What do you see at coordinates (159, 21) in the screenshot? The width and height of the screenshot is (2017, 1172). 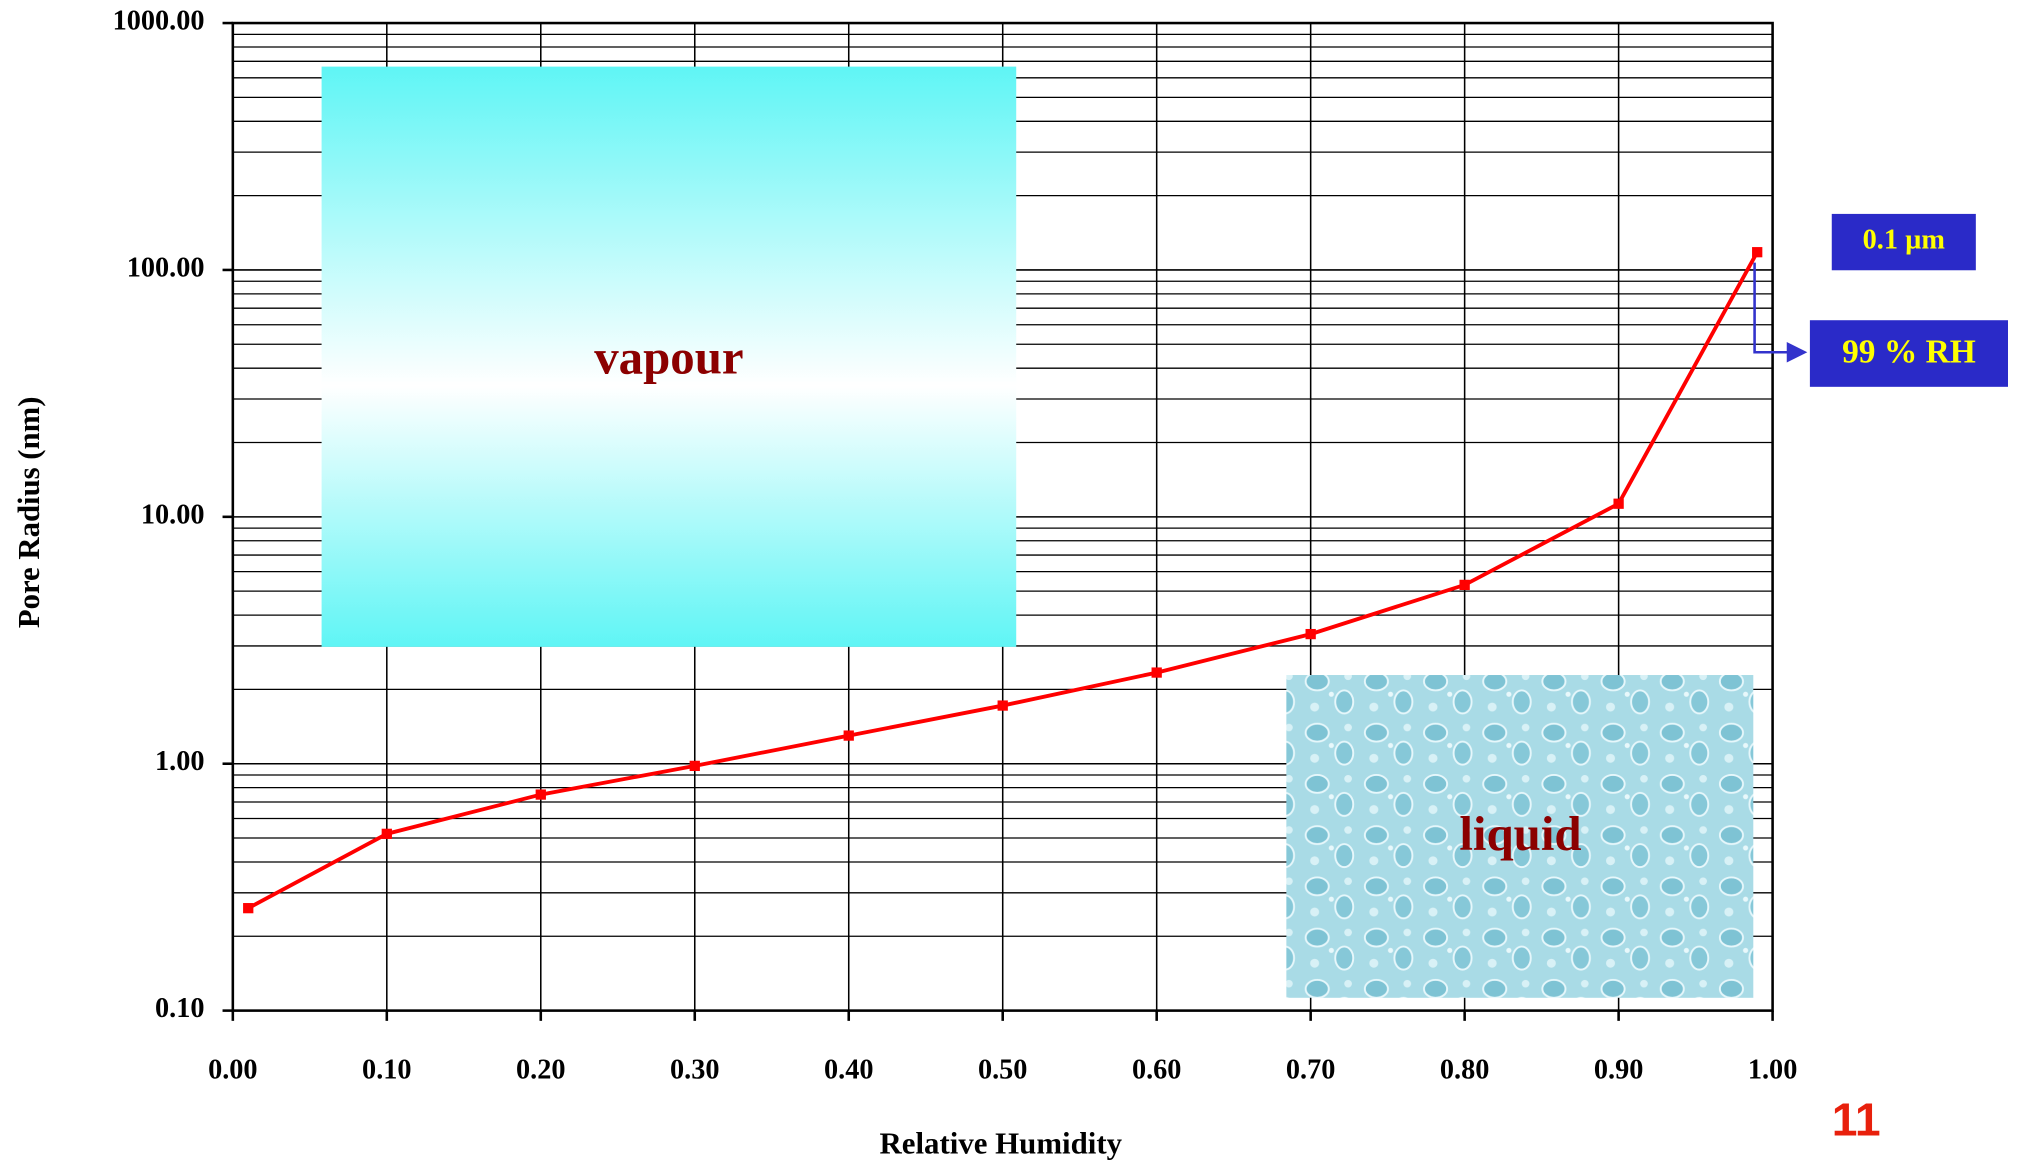 I see `y-tick-label: 1000.00` at bounding box center [159, 21].